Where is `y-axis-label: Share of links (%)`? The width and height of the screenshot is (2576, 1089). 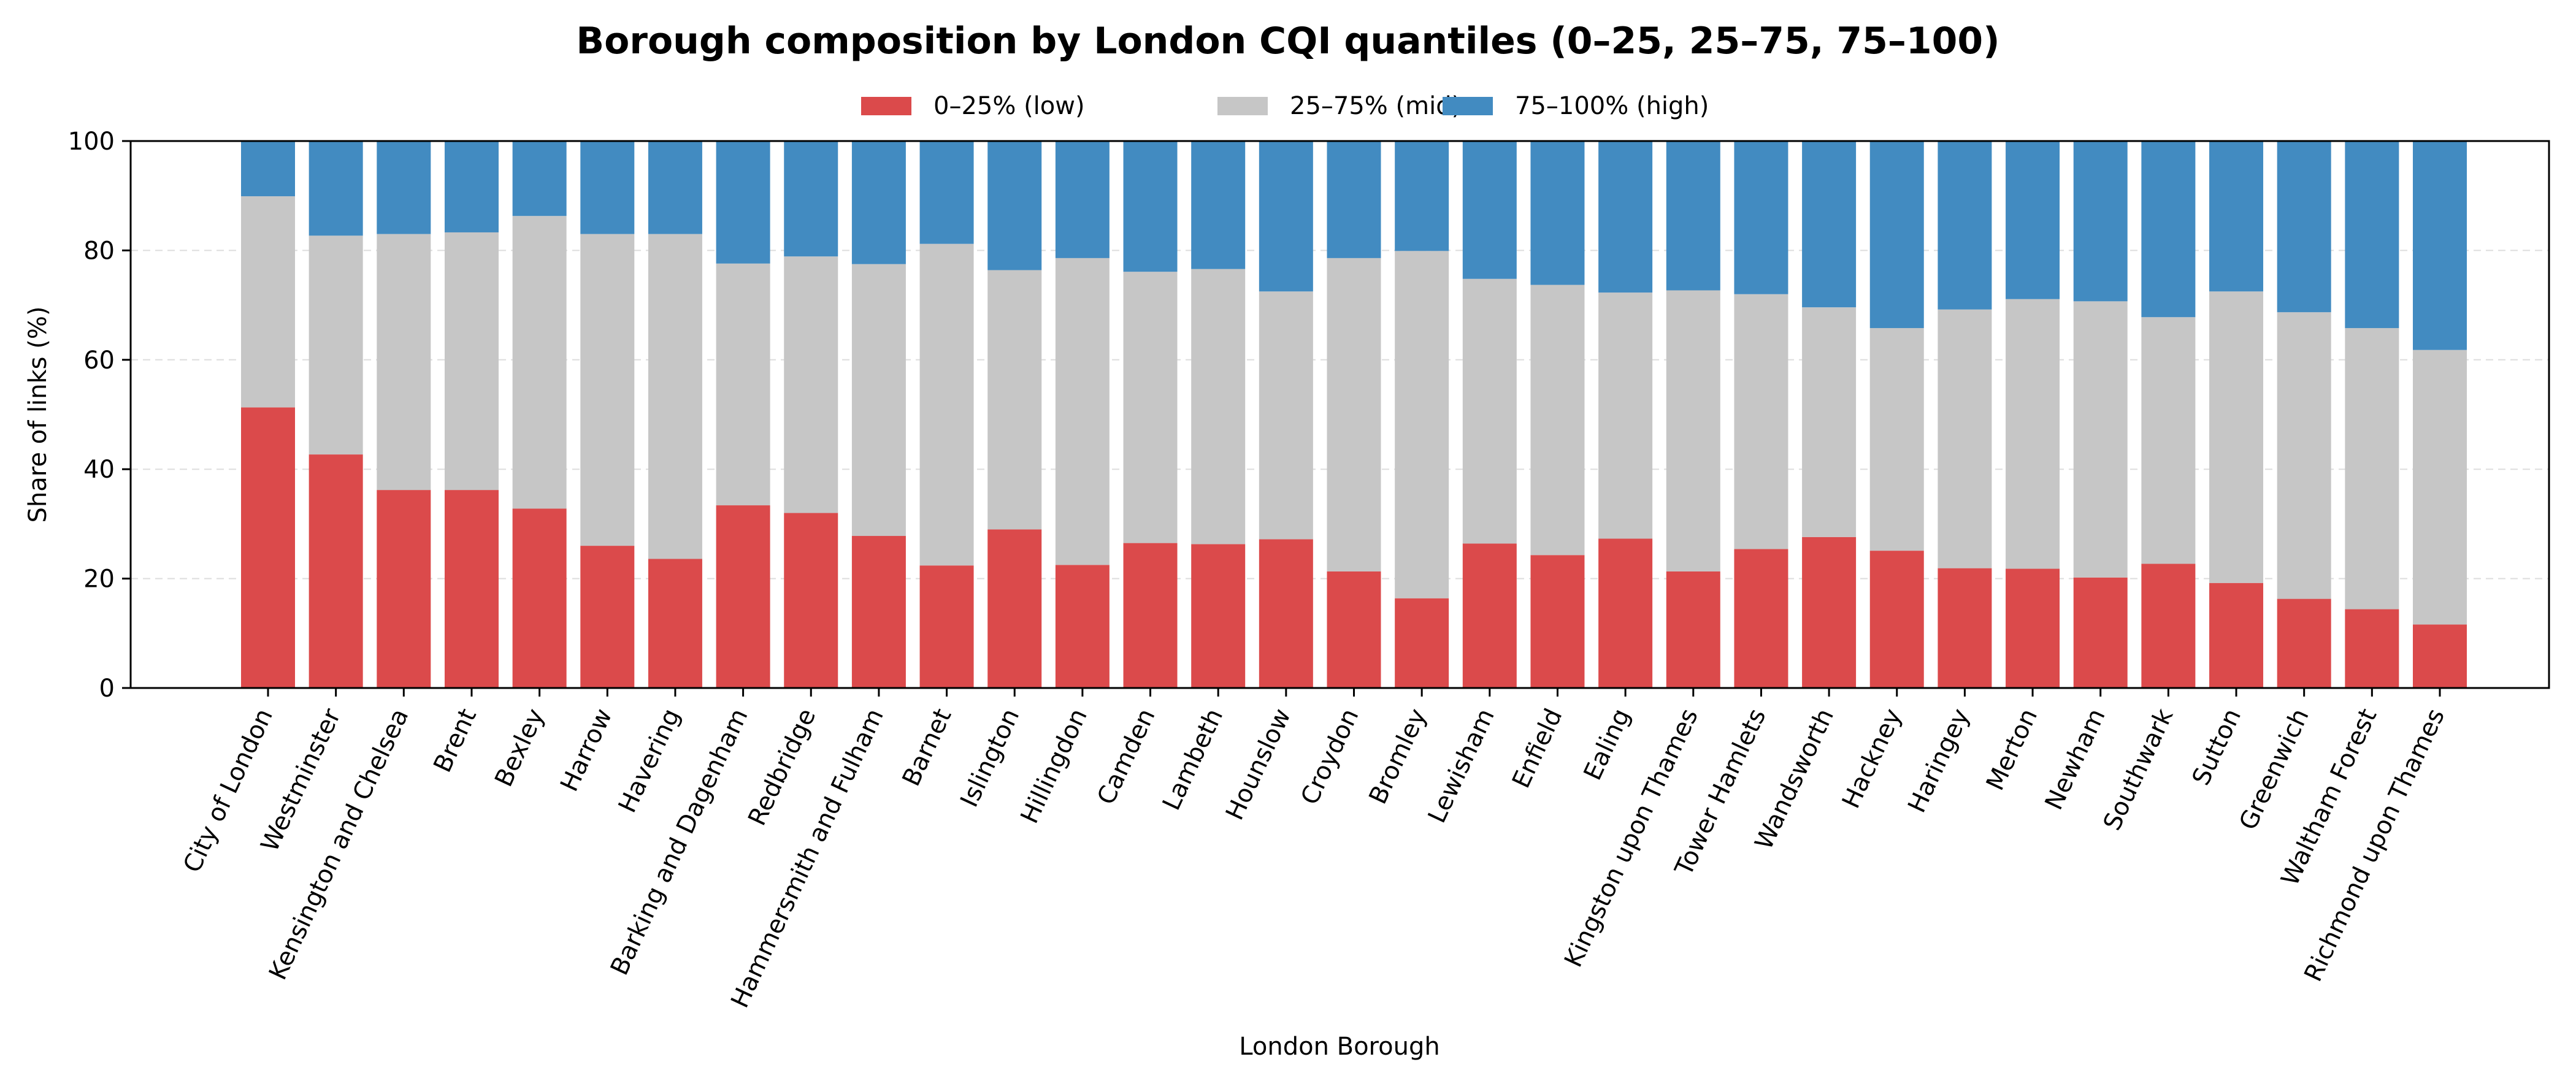 y-axis-label: Share of links (%) is located at coordinates (38, 415).